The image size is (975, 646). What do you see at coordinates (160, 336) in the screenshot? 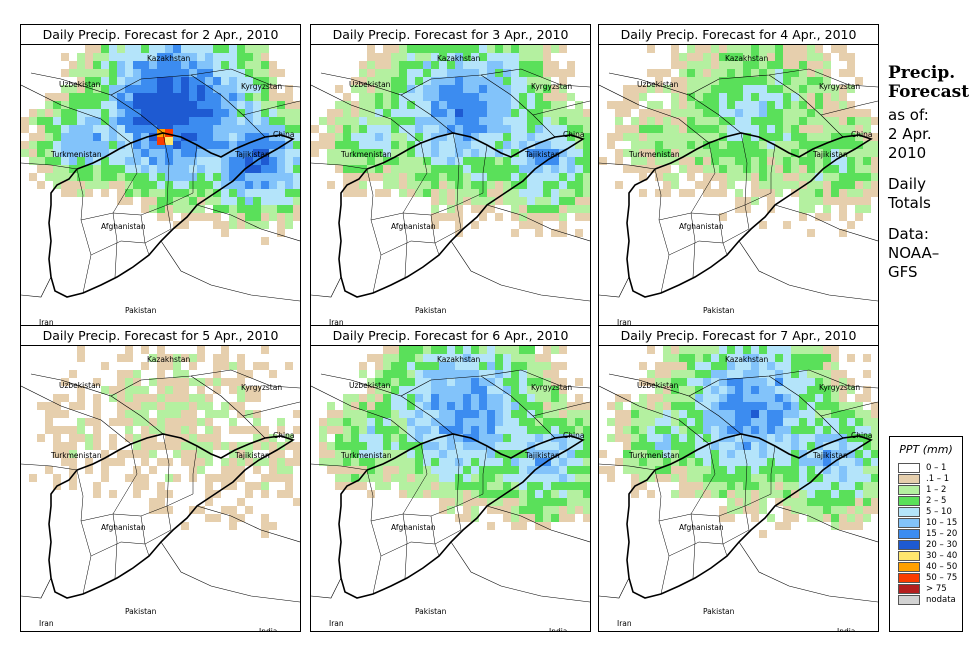
I see `panel-title: Daily Precip. Forecast for 5 Apr., 2010` at bounding box center [160, 336].